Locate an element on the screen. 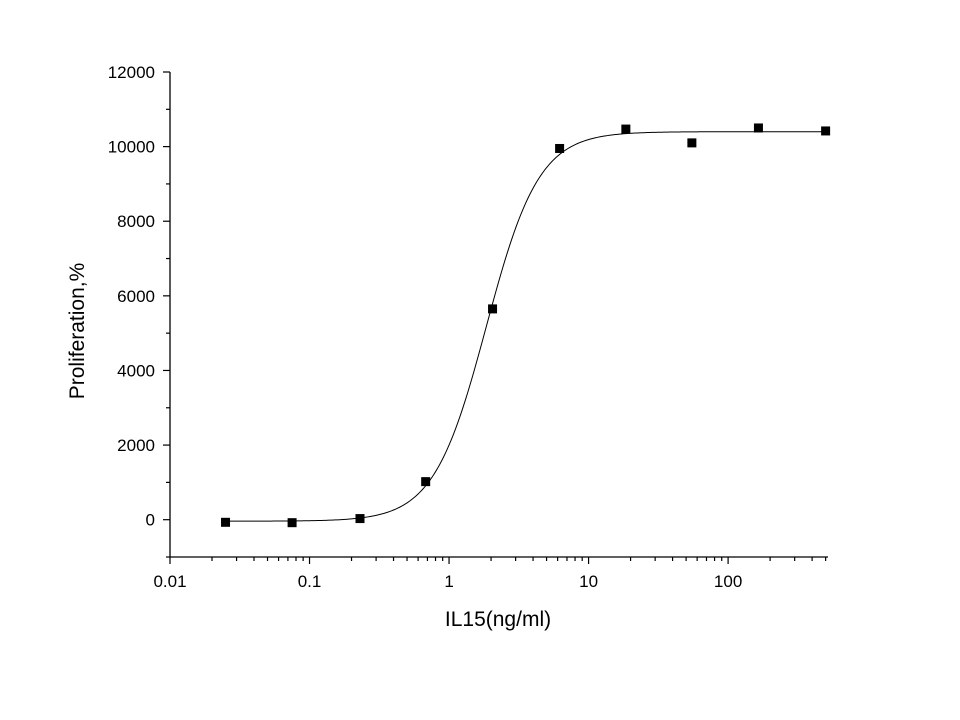  y-tick-label: 12000 is located at coordinates (131, 72).